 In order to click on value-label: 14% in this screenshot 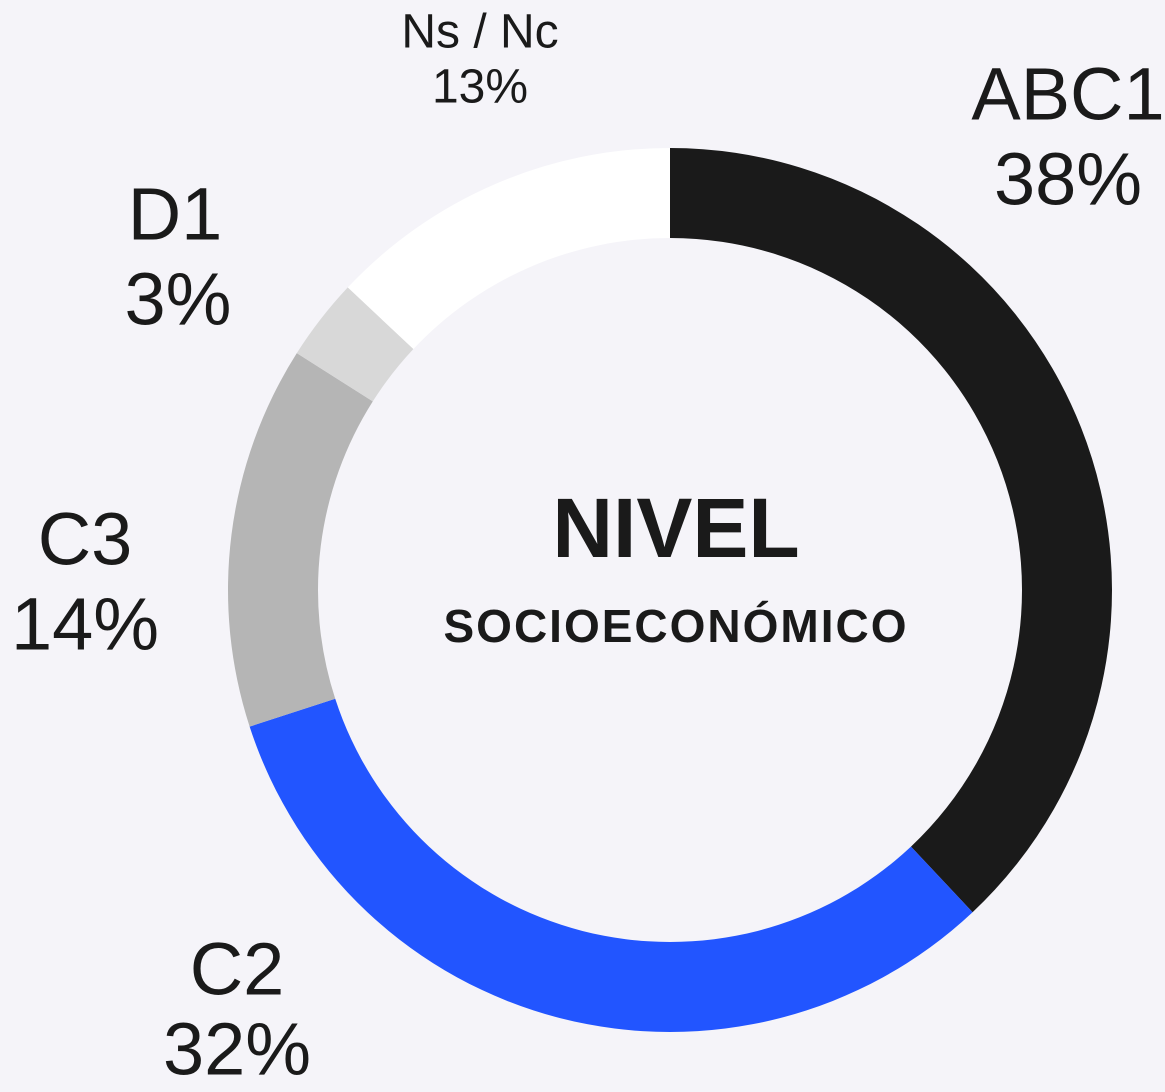, I will do `click(85, 624)`.